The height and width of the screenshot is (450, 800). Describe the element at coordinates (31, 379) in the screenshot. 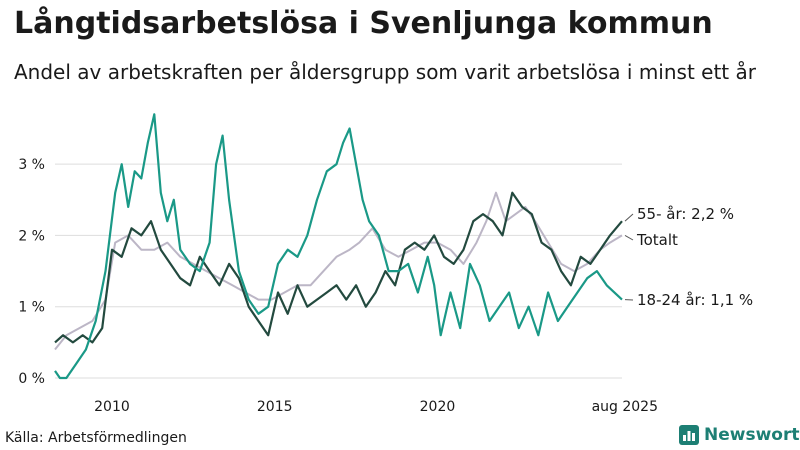

I see `y-tick-label: 0 %` at that location.